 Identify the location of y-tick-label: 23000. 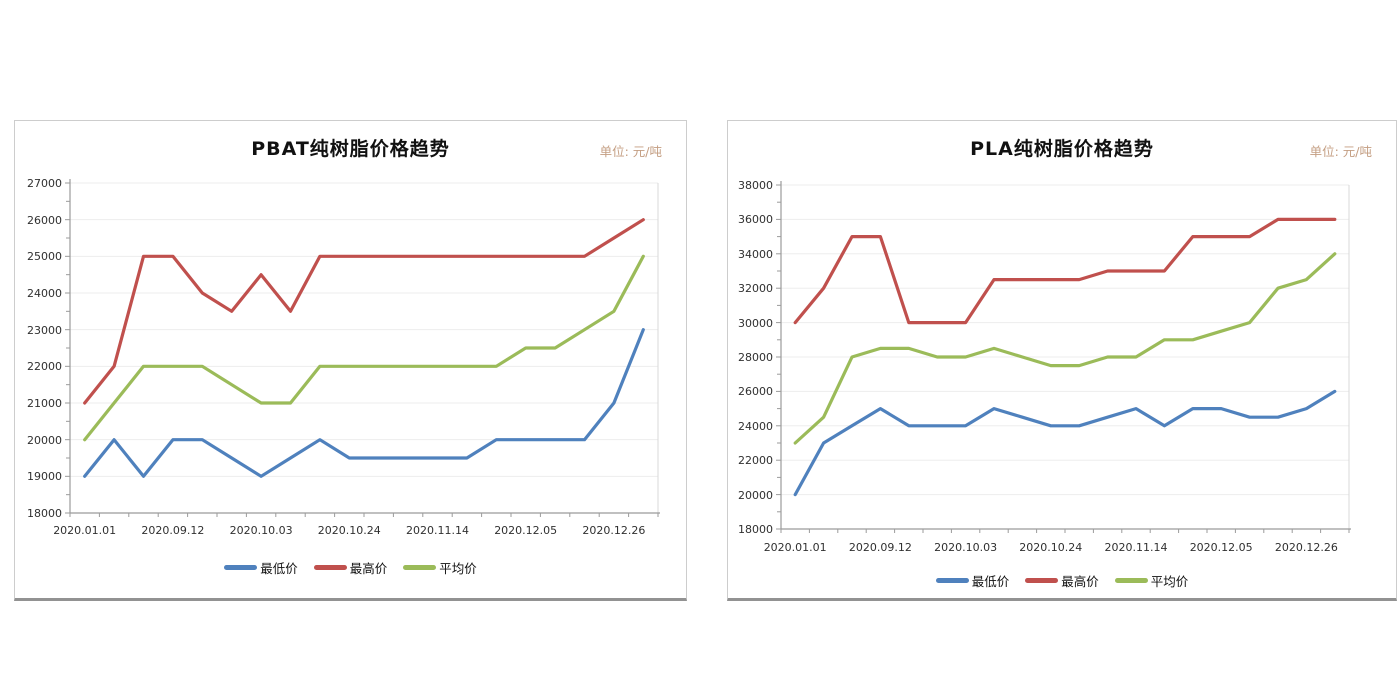
(44, 330).